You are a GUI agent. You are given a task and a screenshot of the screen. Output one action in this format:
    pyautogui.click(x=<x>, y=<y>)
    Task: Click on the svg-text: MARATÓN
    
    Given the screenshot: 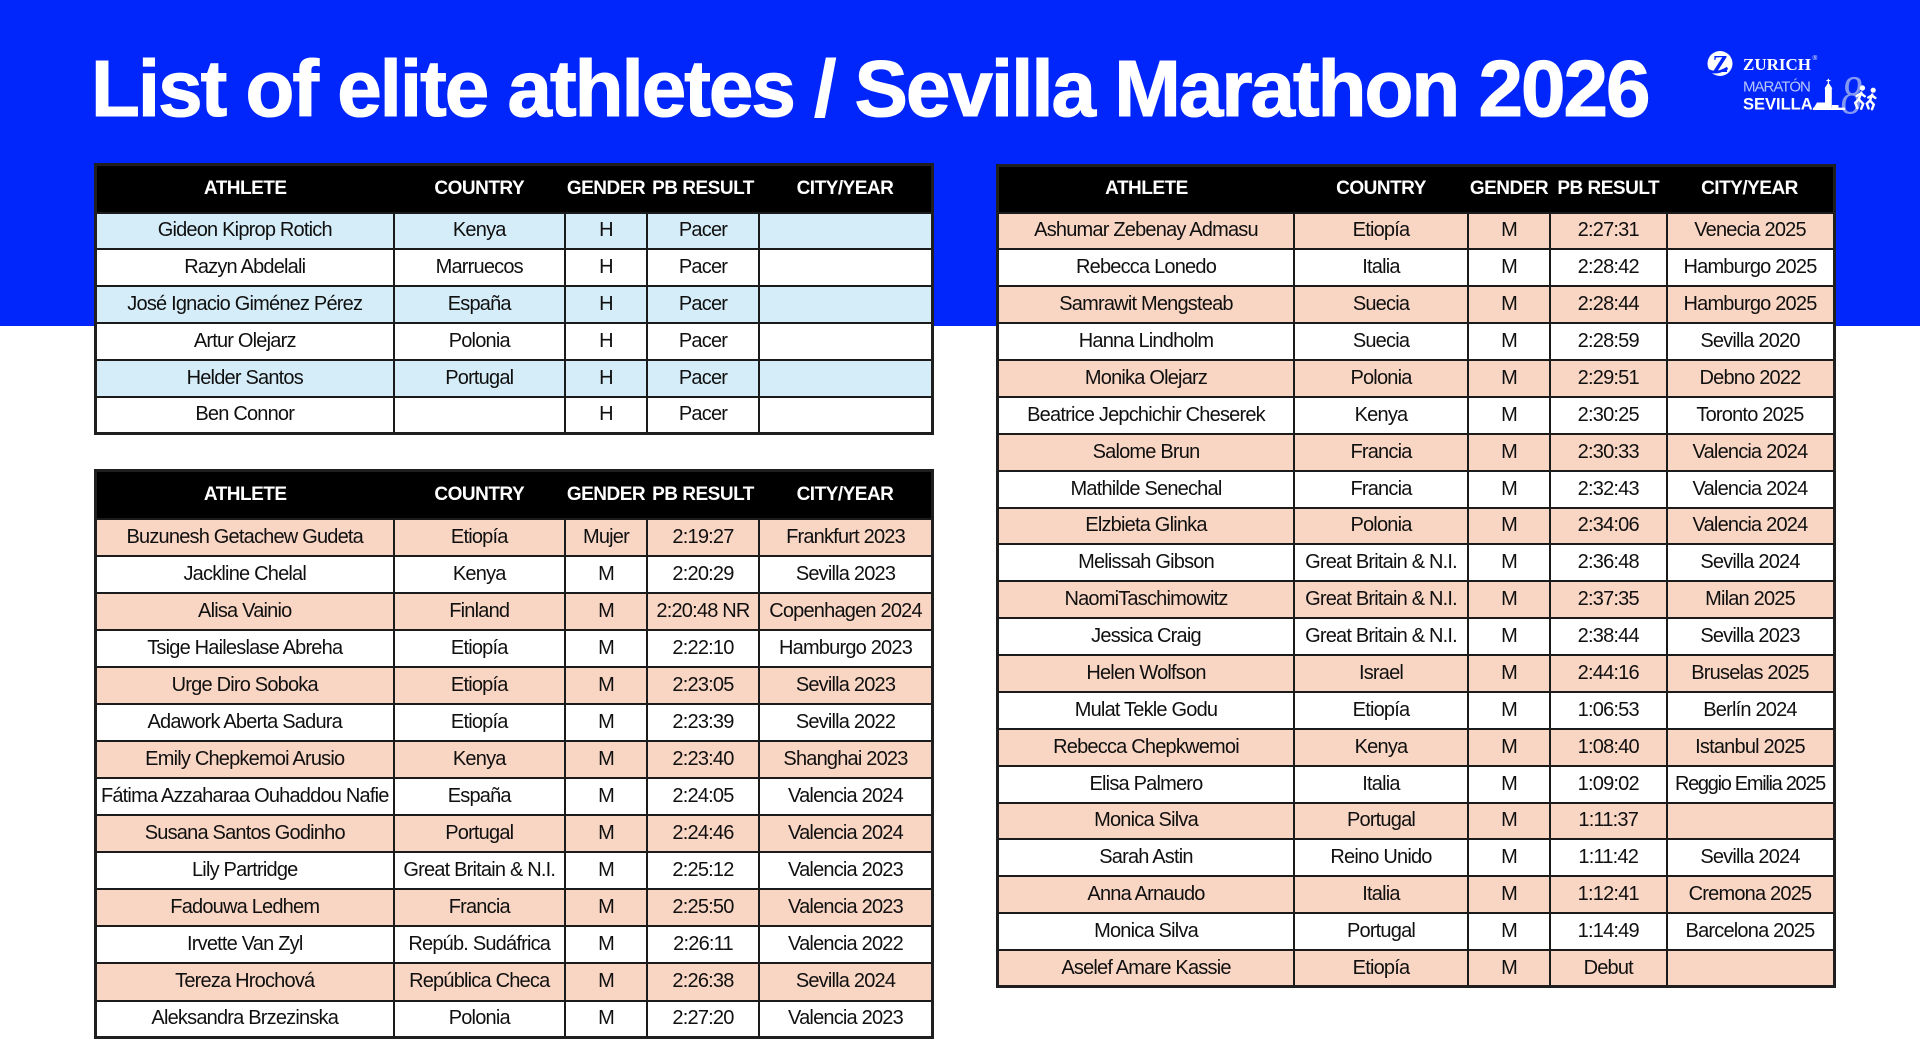 What is the action you would take?
    pyautogui.click(x=1776, y=87)
    